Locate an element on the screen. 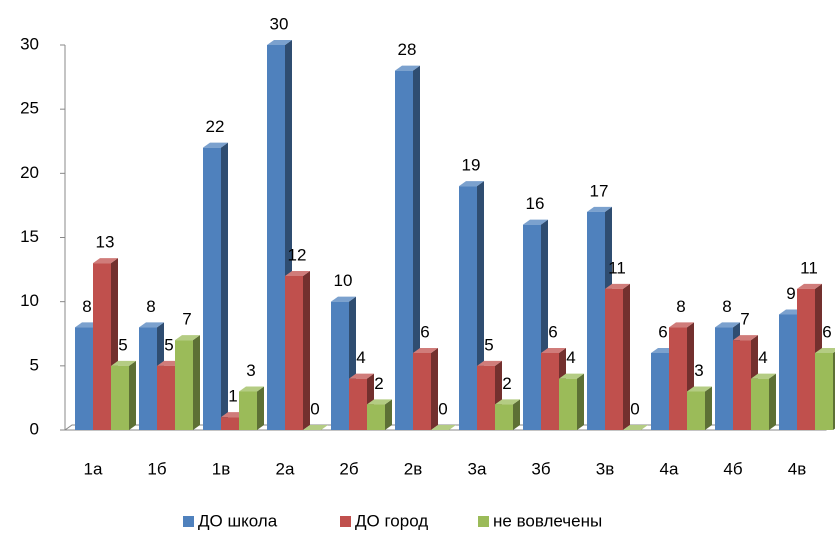  legend-label: не вовлечены is located at coordinates (547, 520).